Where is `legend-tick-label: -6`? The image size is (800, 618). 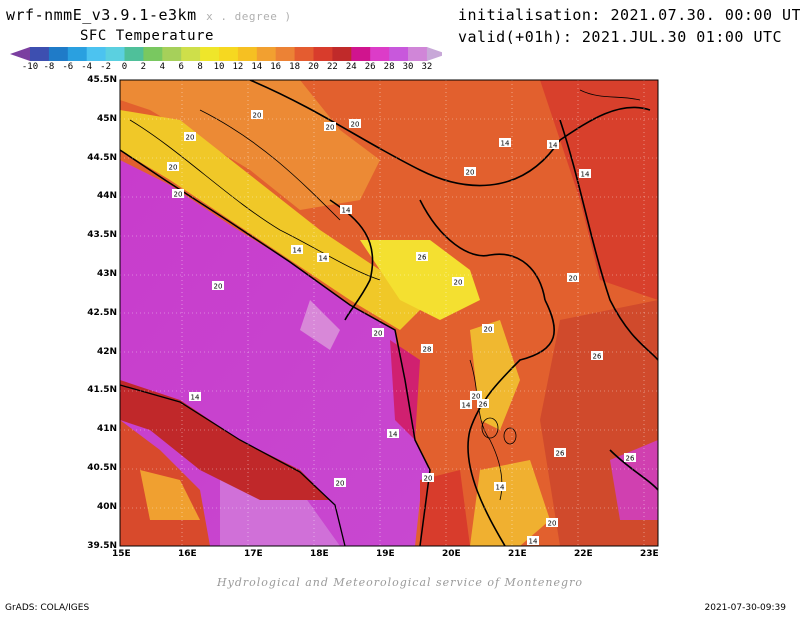
legend-tick-label: -6 is located at coordinates (68, 67).